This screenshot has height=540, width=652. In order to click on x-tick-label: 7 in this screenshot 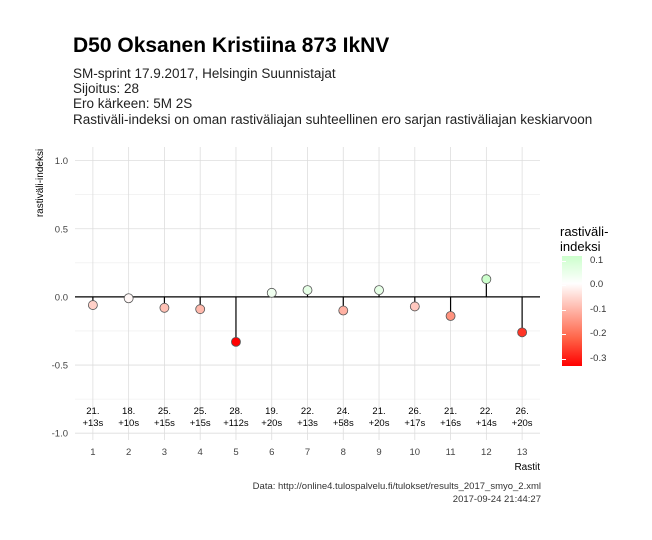, I will do `click(307, 452)`.